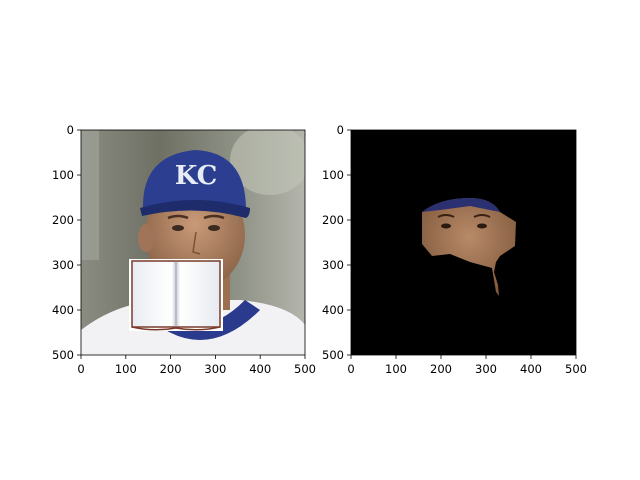 The width and height of the screenshot is (640, 480). What do you see at coordinates (176, 295) in the screenshot?
I see `book-icon` at bounding box center [176, 295].